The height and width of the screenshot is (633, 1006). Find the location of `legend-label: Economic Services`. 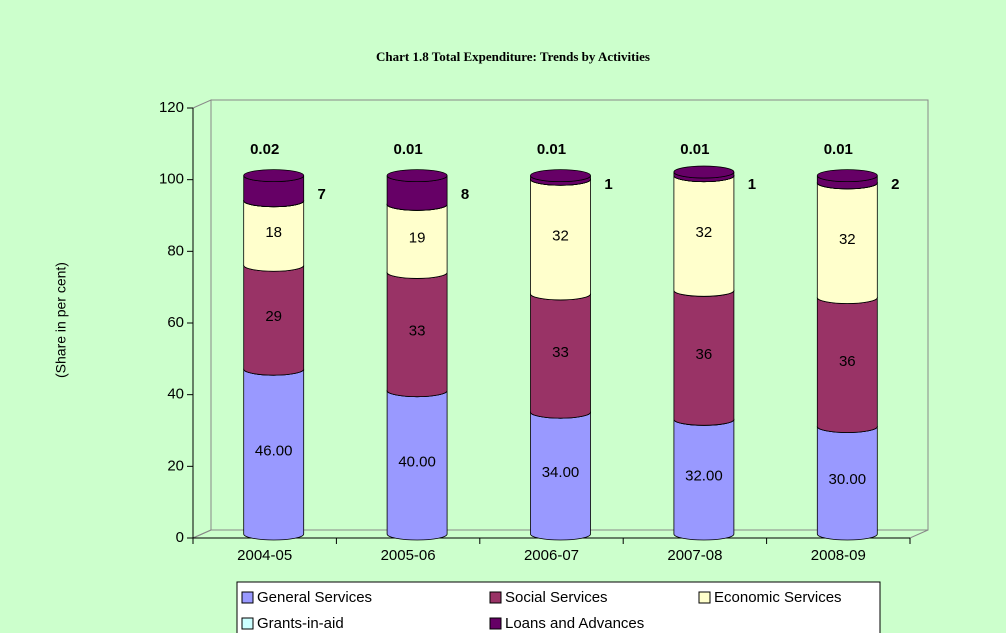

legend-label: Economic Services is located at coordinates (778, 597).